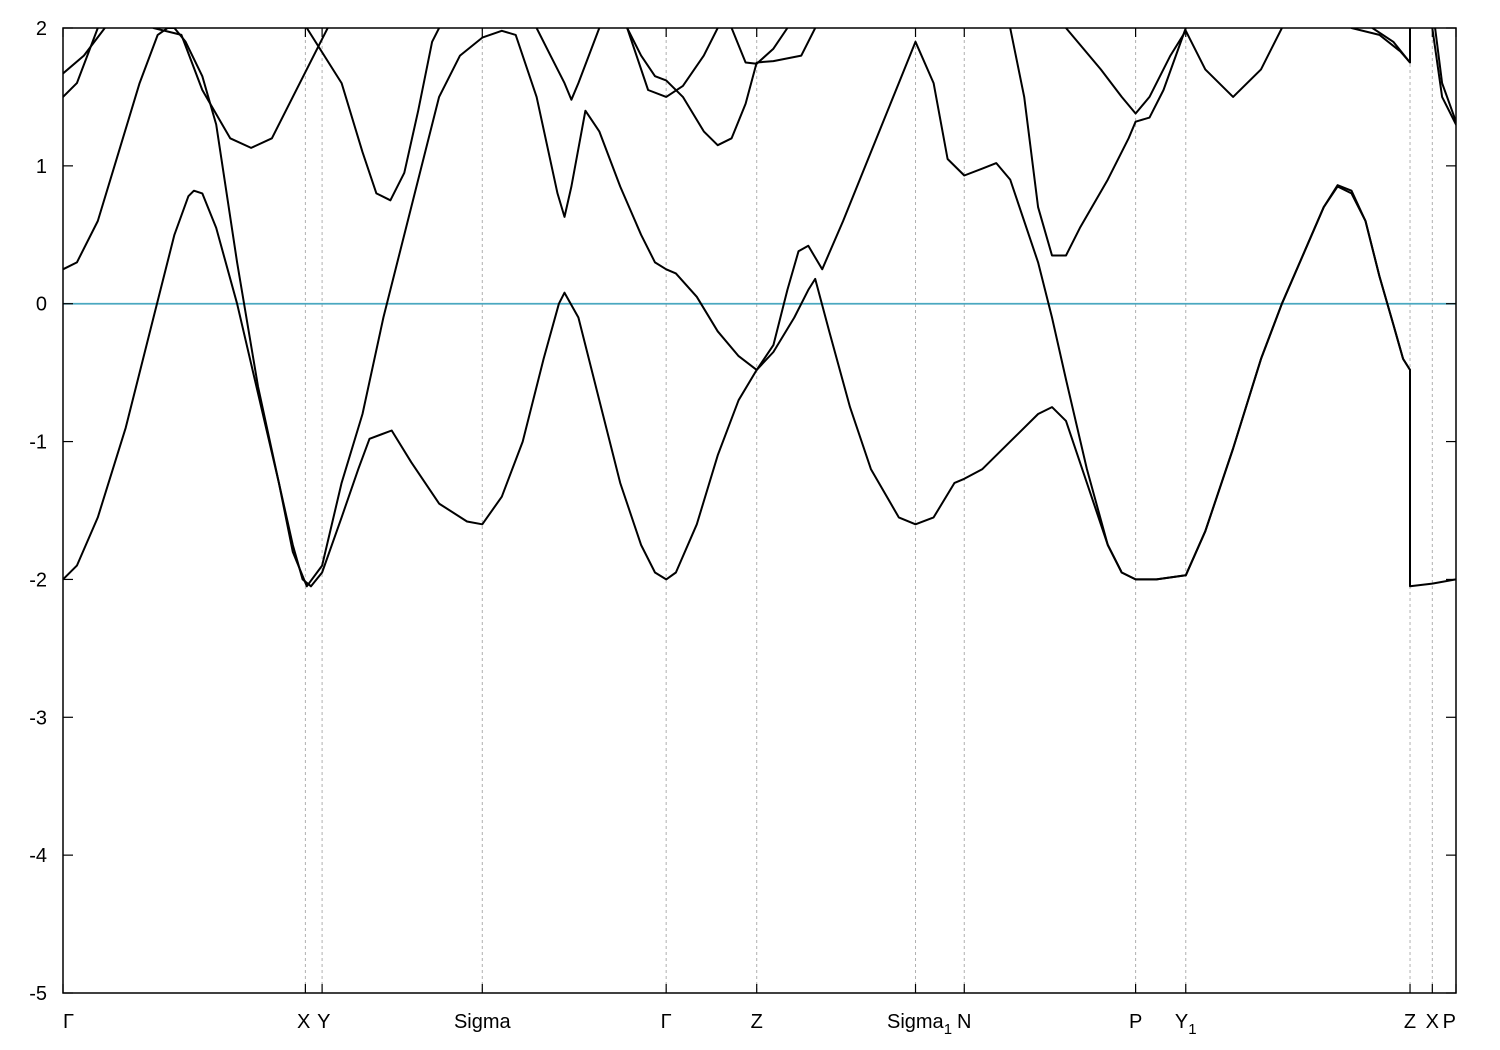 The height and width of the screenshot is (1050, 1500). What do you see at coordinates (323, 1022) in the screenshot?
I see `x-tick-label: Y` at bounding box center [323, 1022].